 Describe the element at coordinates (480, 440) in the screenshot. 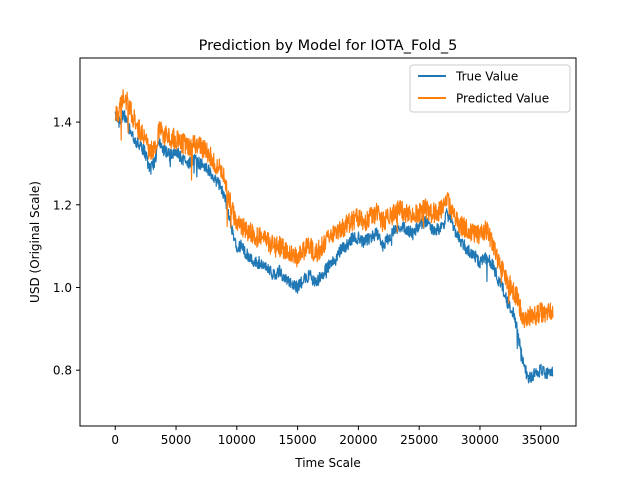

I see `x-tick-label: 30000` at that location.